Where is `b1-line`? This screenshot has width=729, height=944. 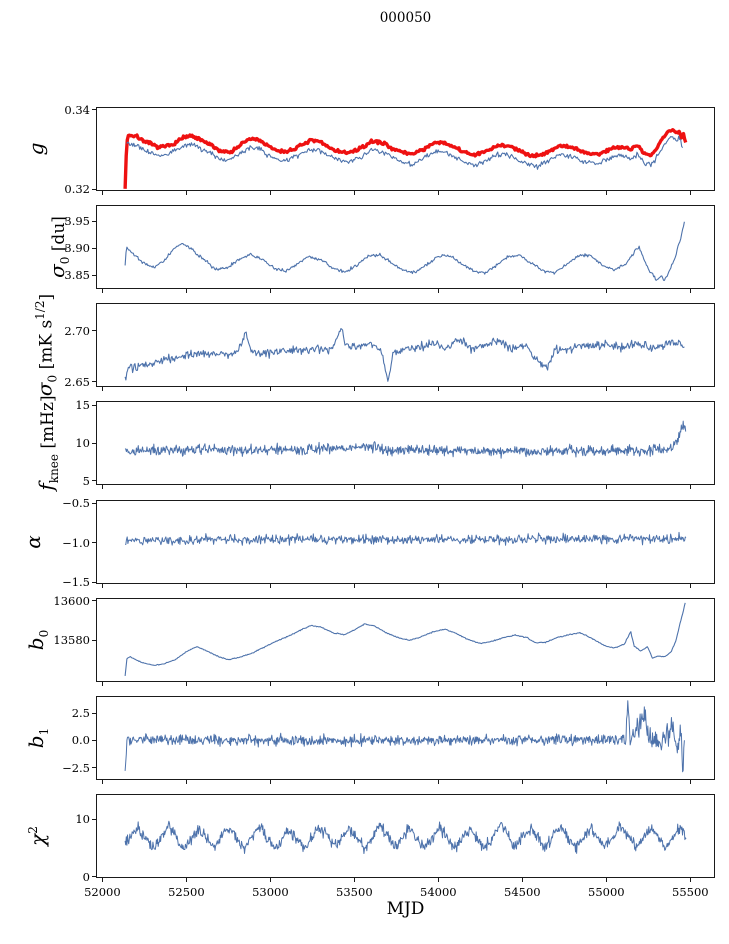
b1-line is located at coordinates (404, 736).